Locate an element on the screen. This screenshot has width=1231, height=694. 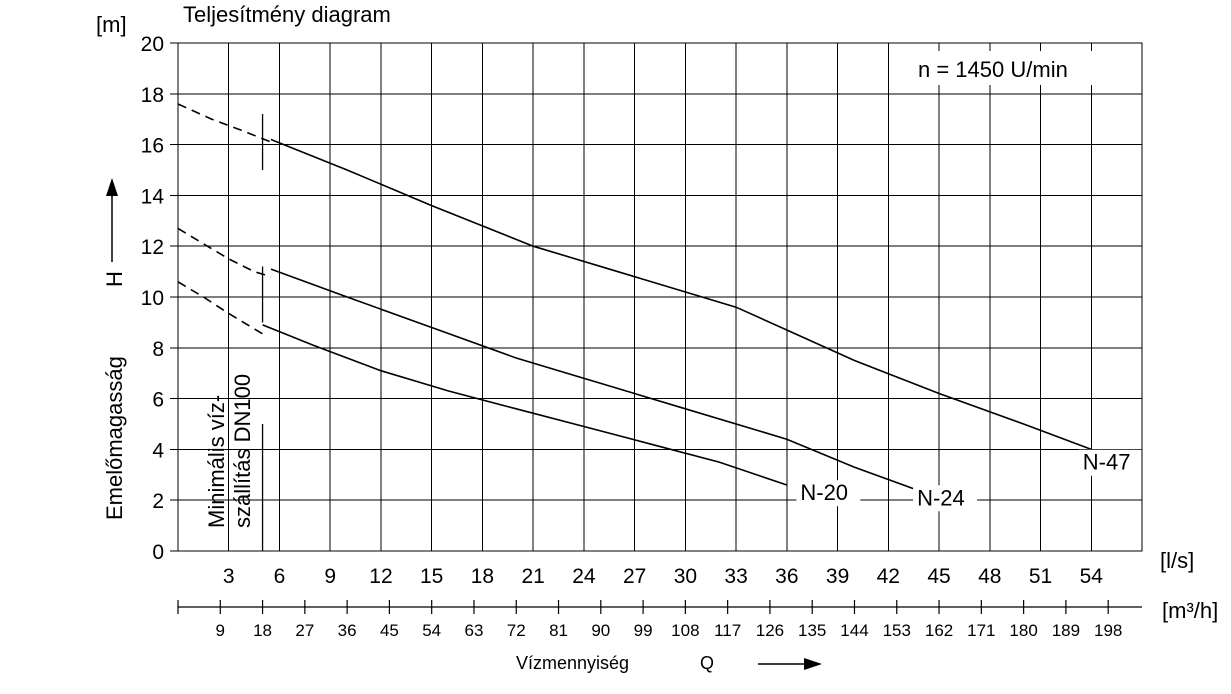
series-n-20-dashed is located at coordinates (220, 308).